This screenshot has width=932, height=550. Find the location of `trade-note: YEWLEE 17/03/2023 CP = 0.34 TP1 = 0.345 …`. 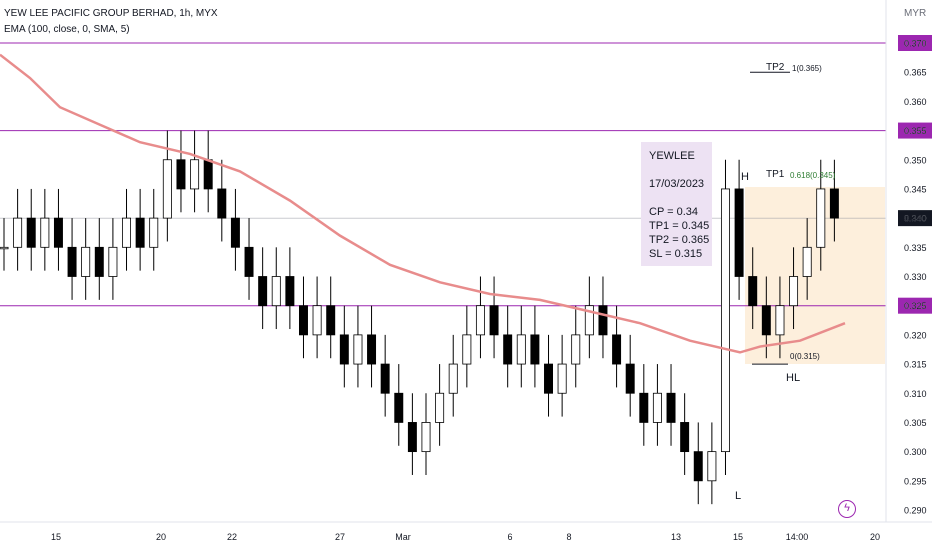

trade-note: YEWLEE 17/03/2023 CP = 0.34 TP1 = 0.345 … is located at coordinates (676, 204).